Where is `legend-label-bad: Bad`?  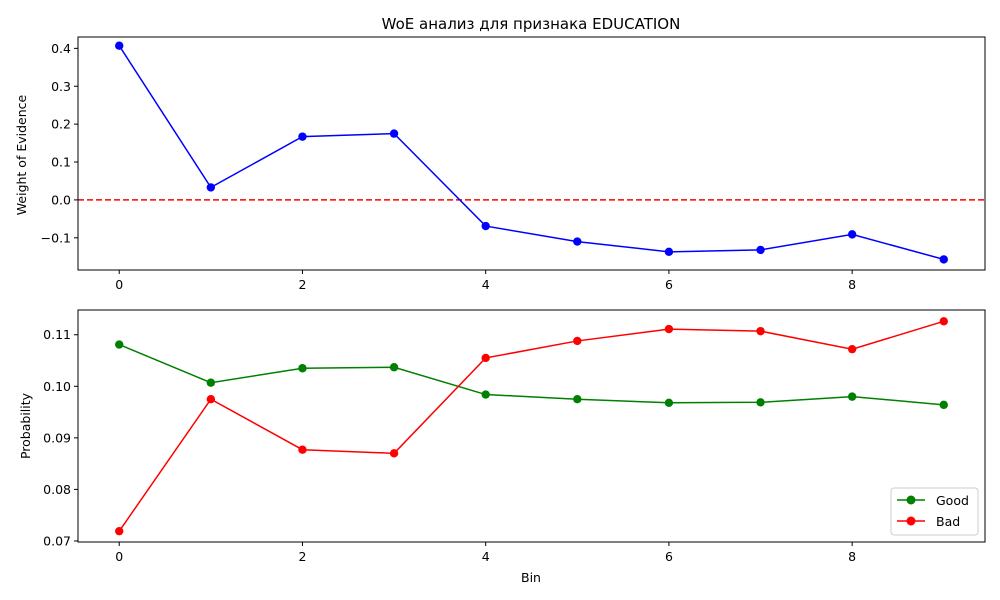 legend-label-bad: Bad is located at coordinates (948, 521).